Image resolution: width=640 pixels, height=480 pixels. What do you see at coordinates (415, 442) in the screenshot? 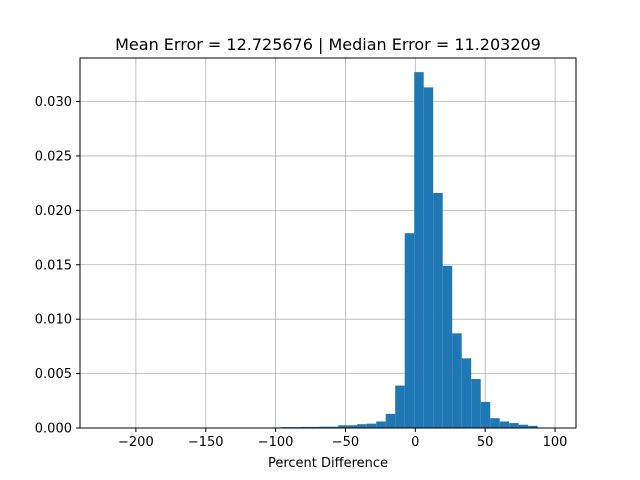
I see `x-tick-label: 0` at bounding box center [415, 442].